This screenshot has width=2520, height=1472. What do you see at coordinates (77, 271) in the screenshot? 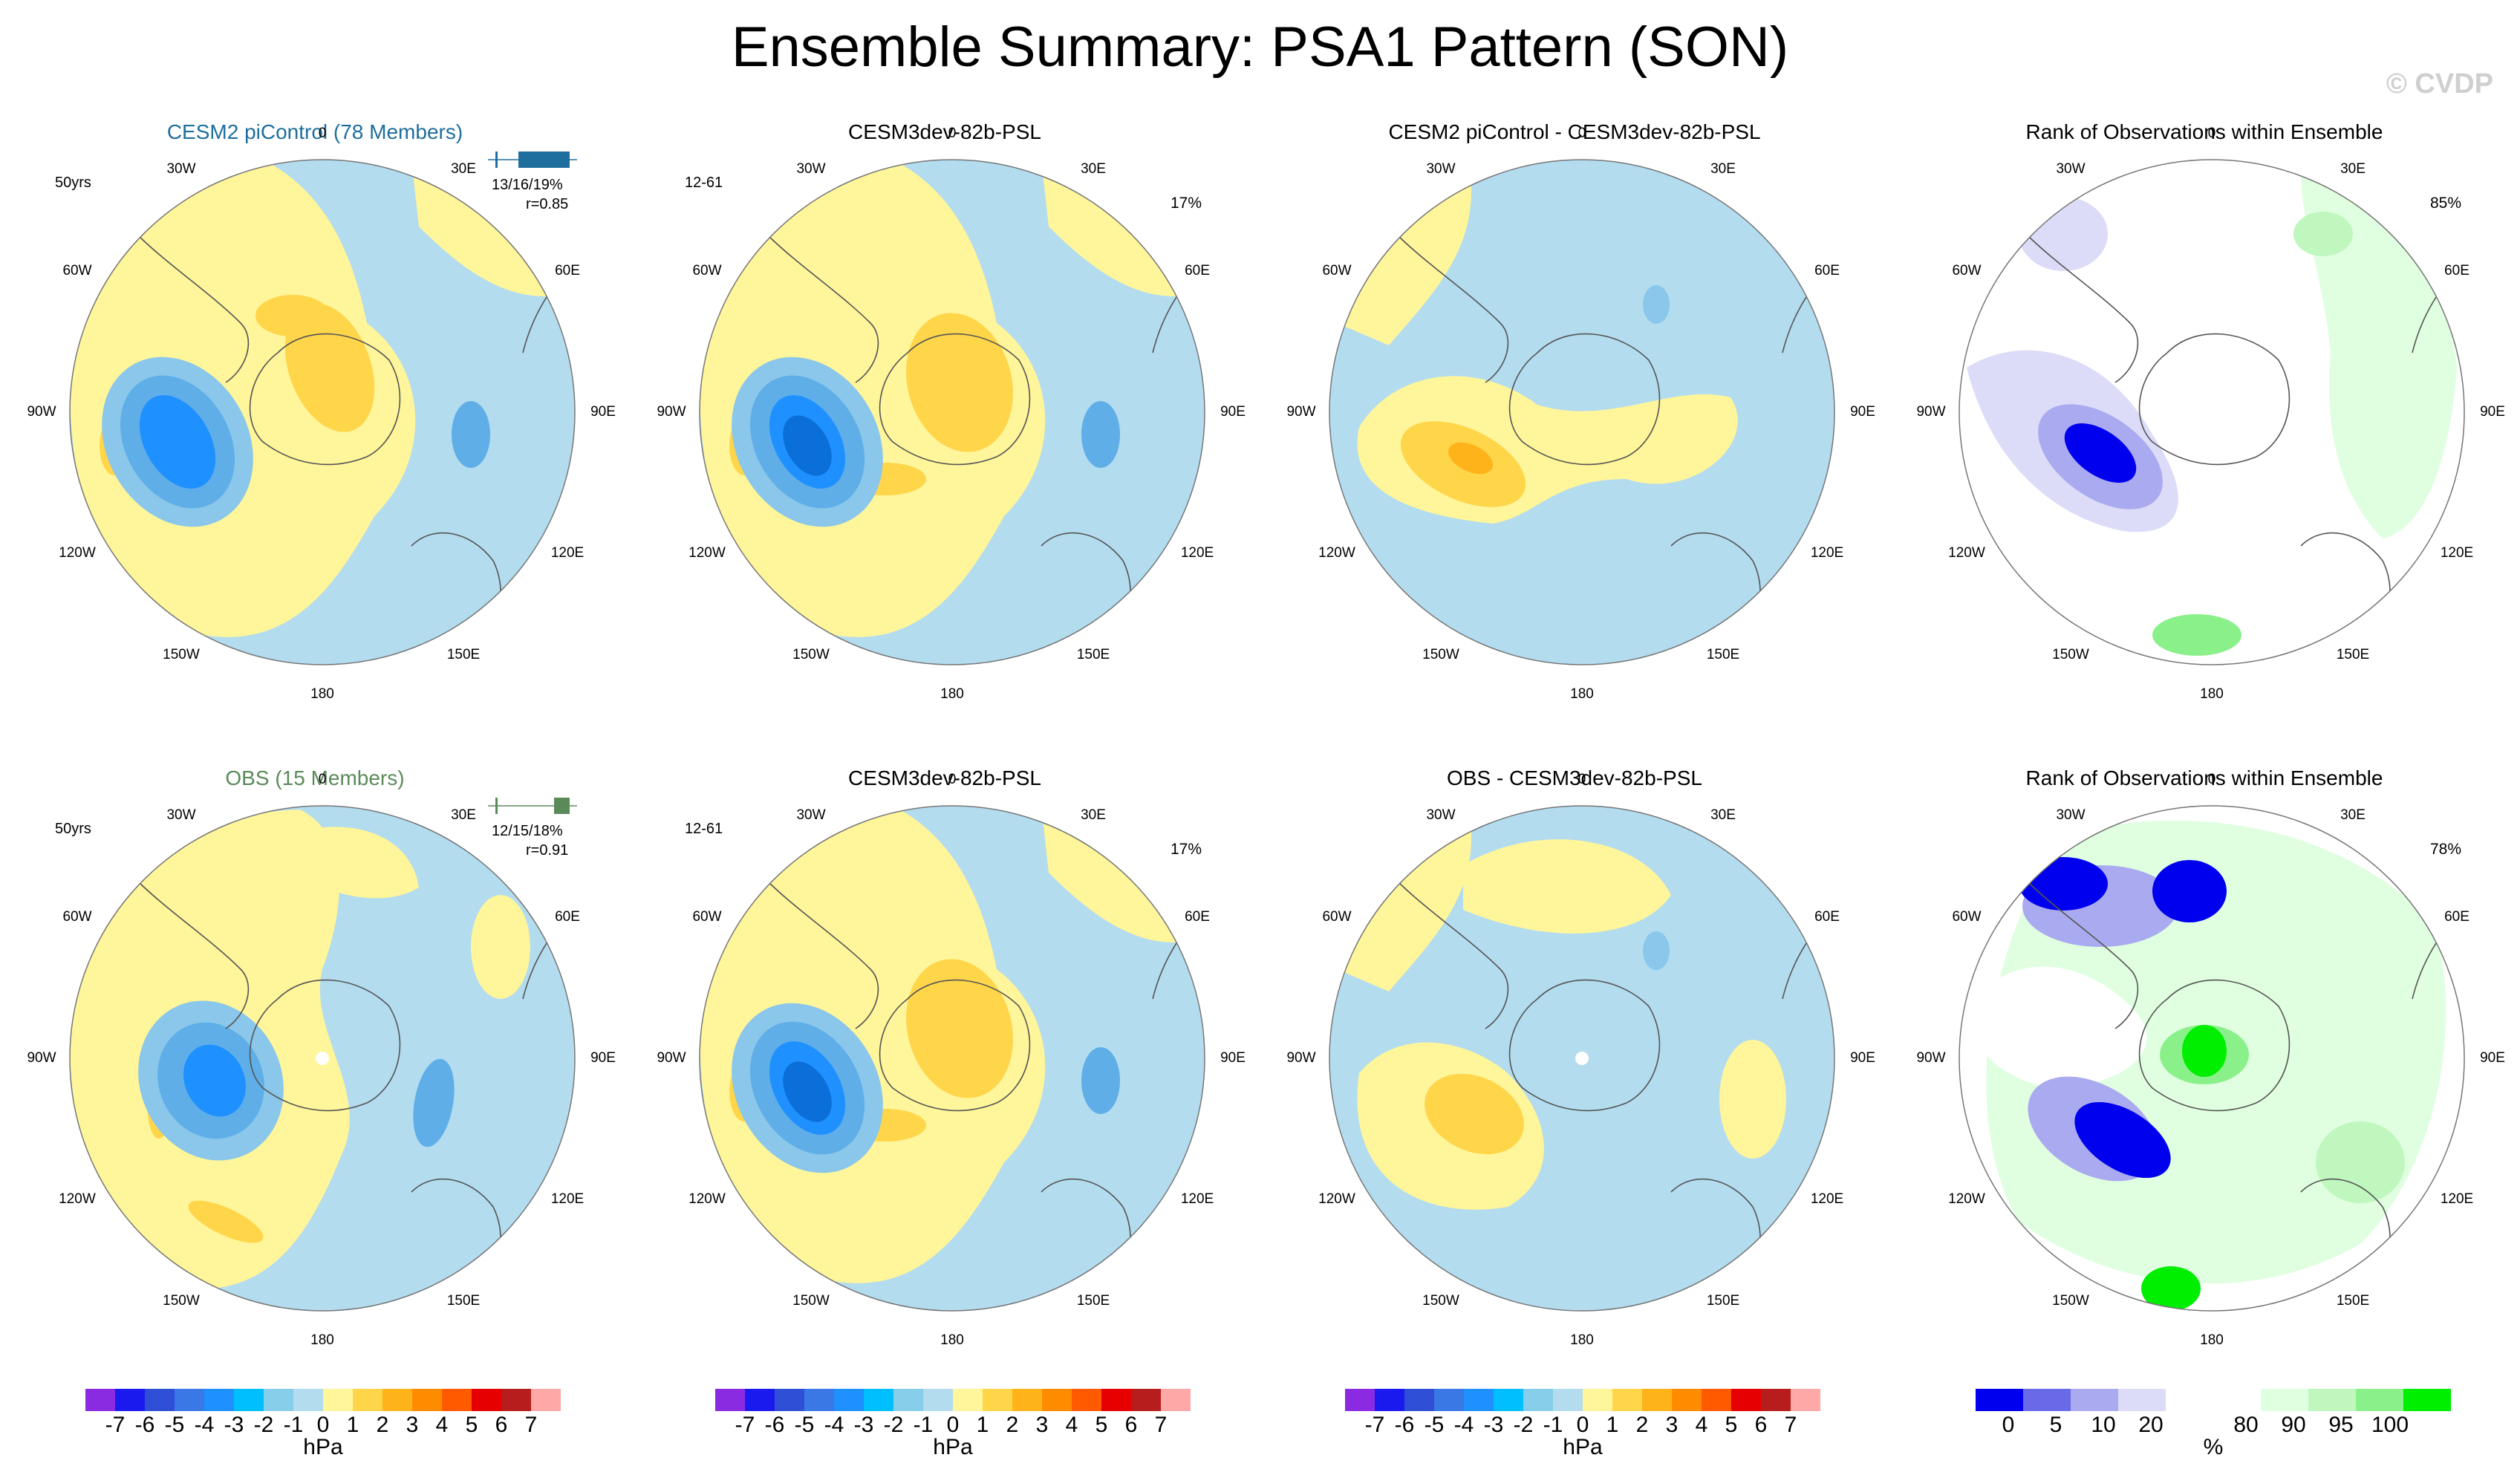
I see `longitude-label: 60W` at bounding box center [77, 271].